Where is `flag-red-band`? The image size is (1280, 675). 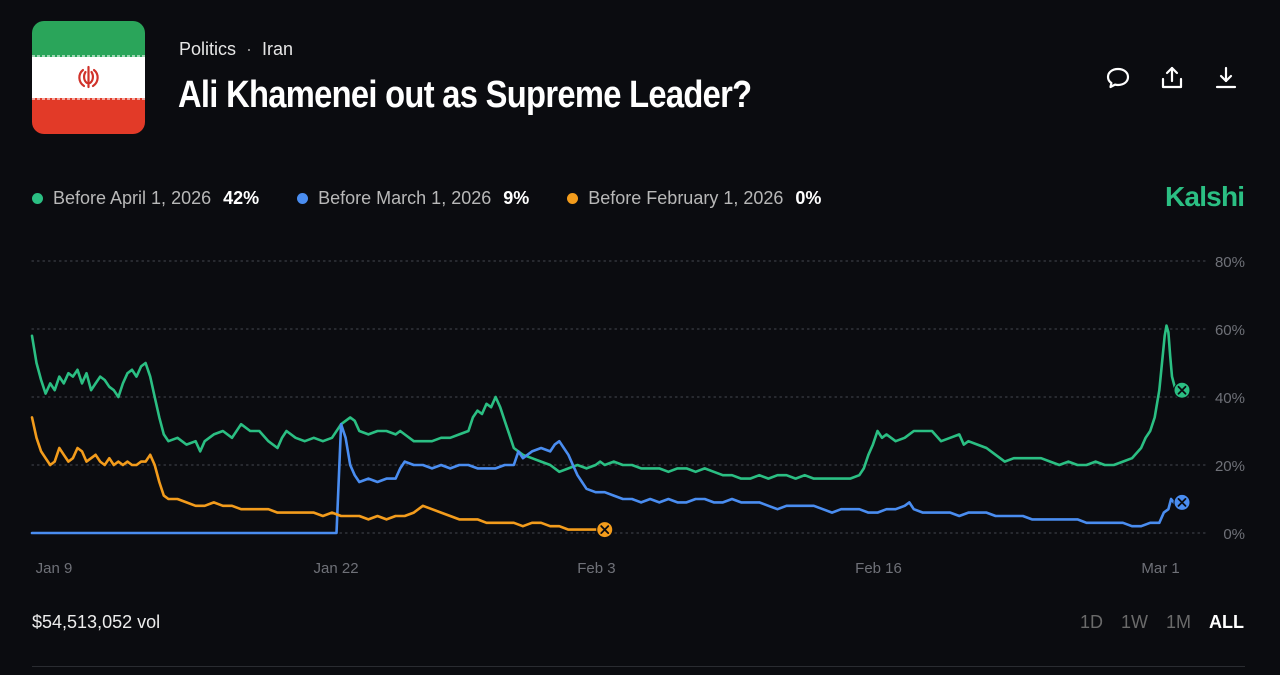
flag-red-band is located at coordinates (88, 116).